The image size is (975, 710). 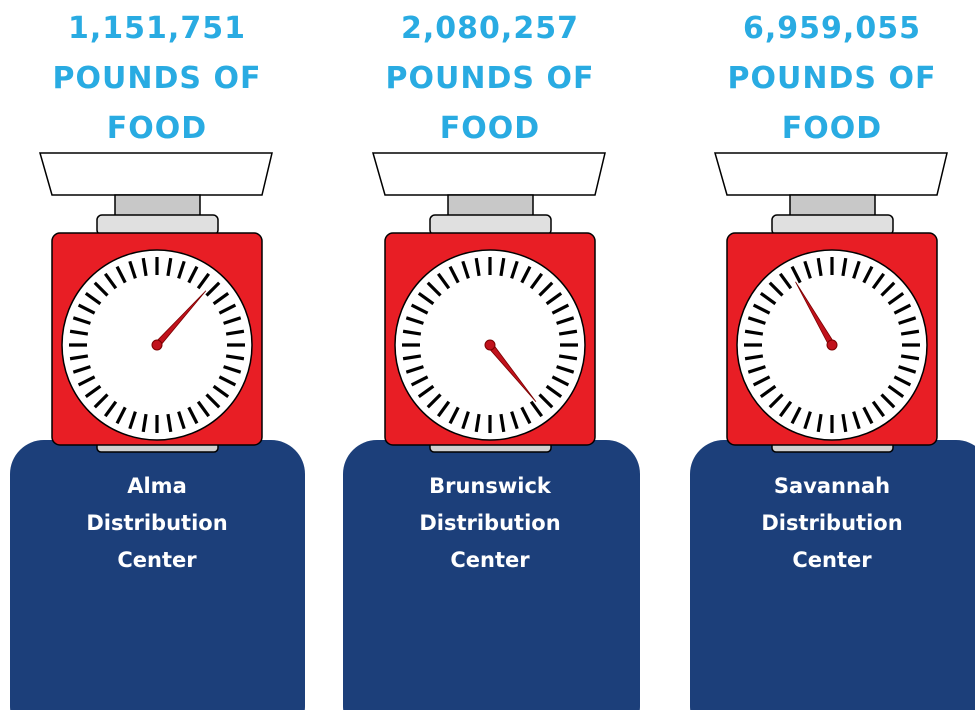 I want to click on amount-heading: 2,080,257 POUNDS OF FOOD, so click(x=490, y=79).